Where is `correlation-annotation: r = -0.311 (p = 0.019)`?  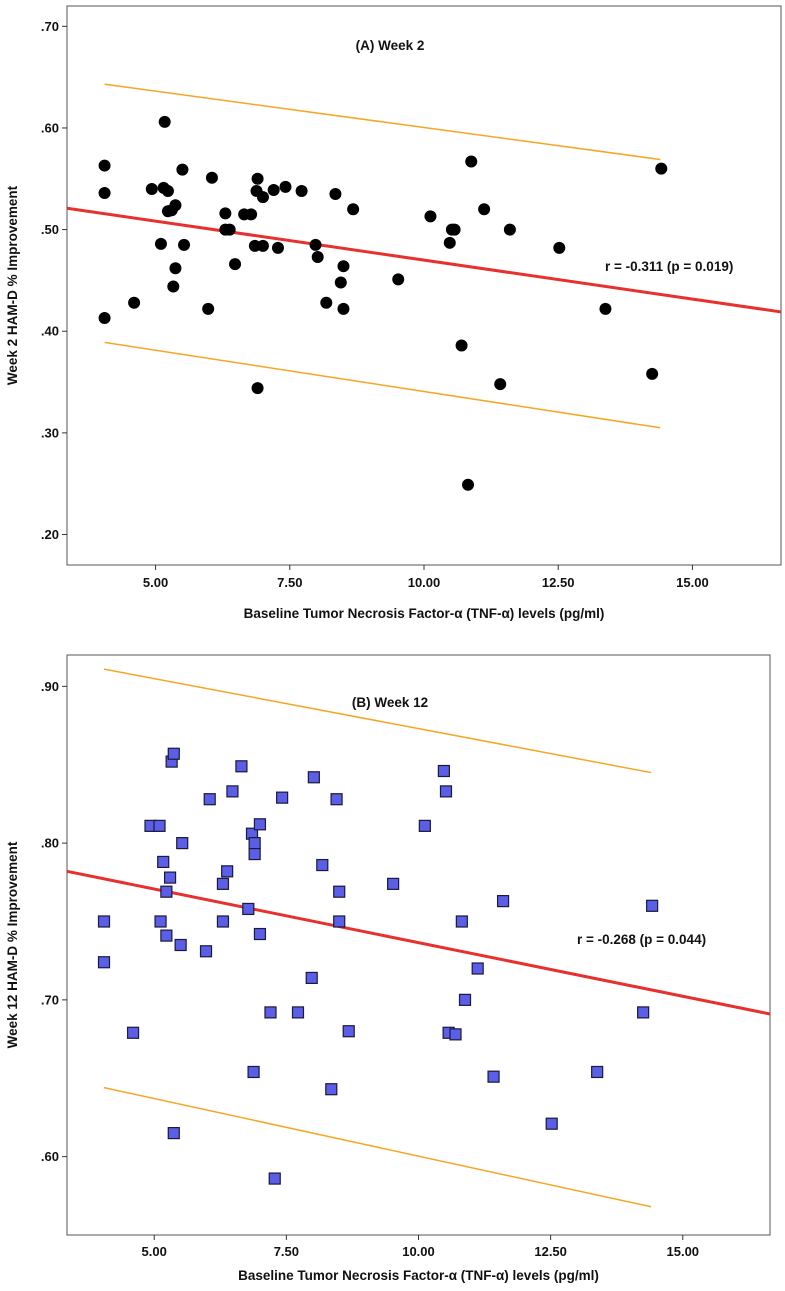 correlation-annotation: r = -0.311 (p = 0.019) is located at coordinates (669, 266).